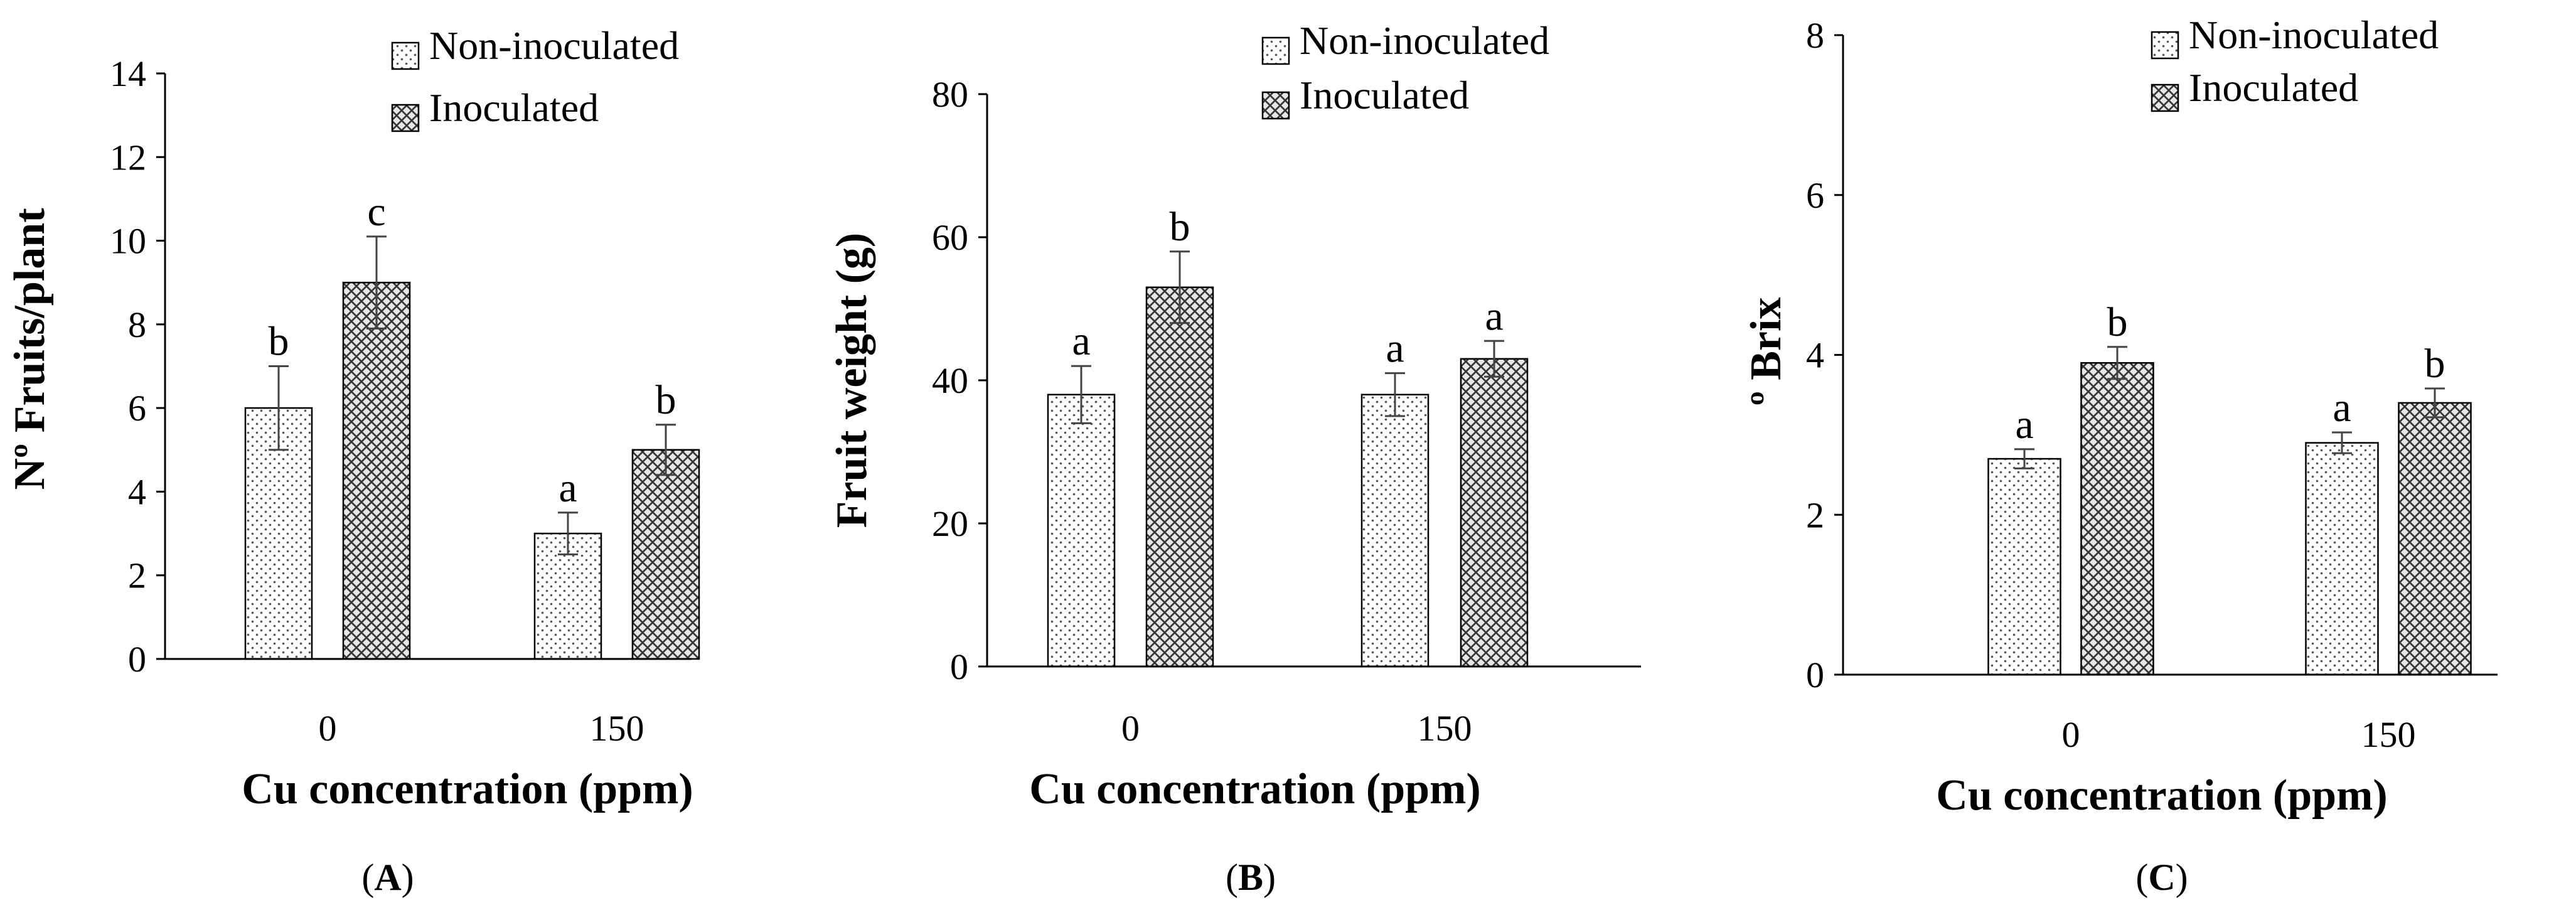  Describe the element at coordinates (2161, 877) in the screenshot. I see `panel-label-c: (C)` at that location.